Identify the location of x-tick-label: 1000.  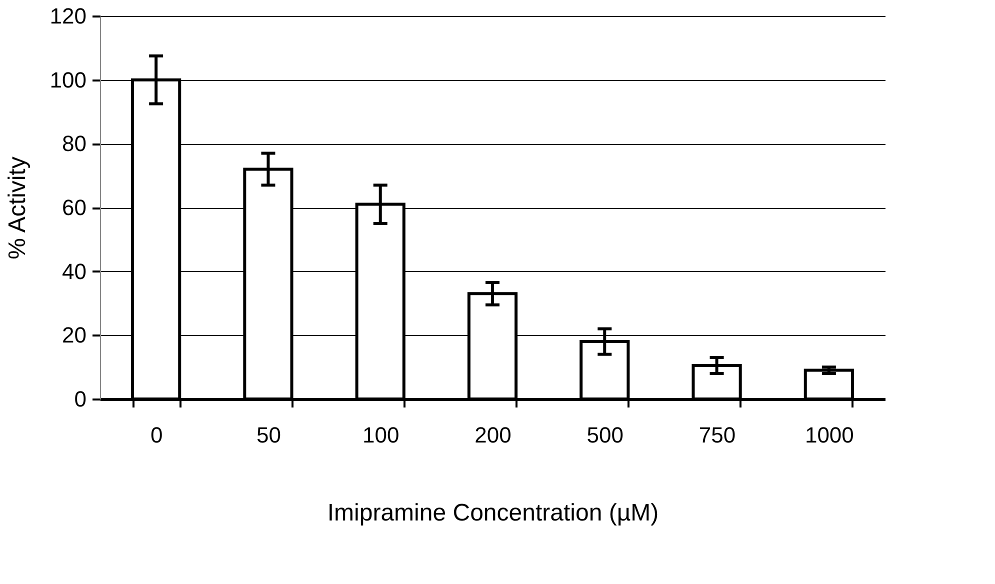
(829, 435).